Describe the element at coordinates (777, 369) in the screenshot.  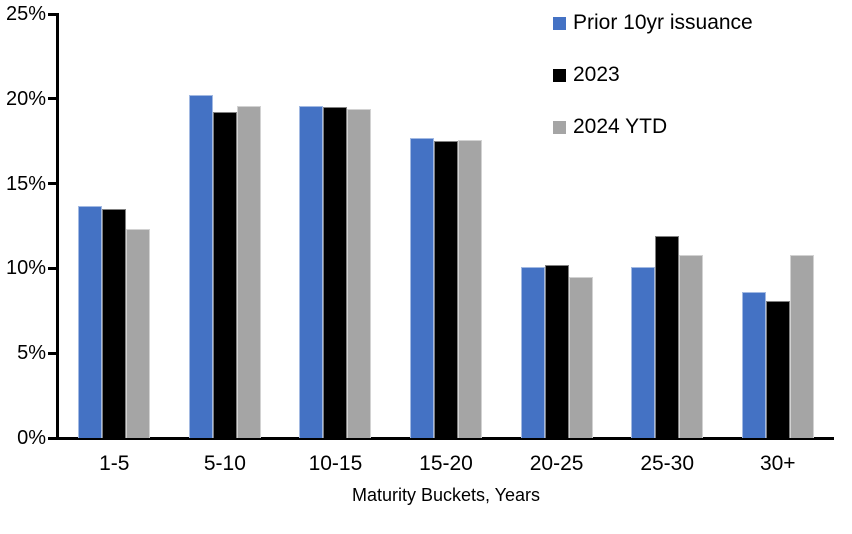
I see `bar-2023-30+` at that location.